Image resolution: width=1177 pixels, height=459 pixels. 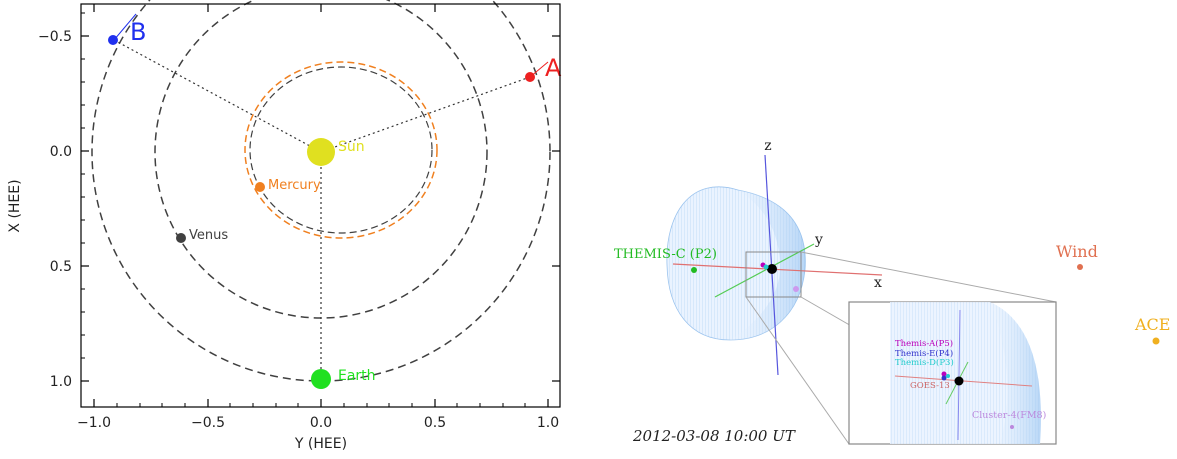 I want to click on x-minor-ticks, so click(x=321, y=405).